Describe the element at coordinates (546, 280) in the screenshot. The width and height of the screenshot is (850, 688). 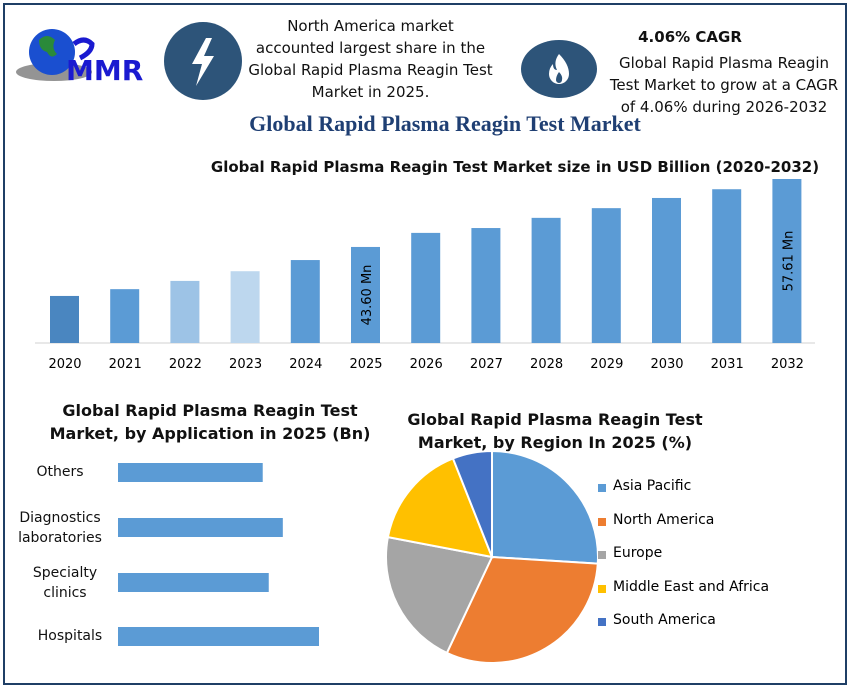
I see `bar-2028` at that location.